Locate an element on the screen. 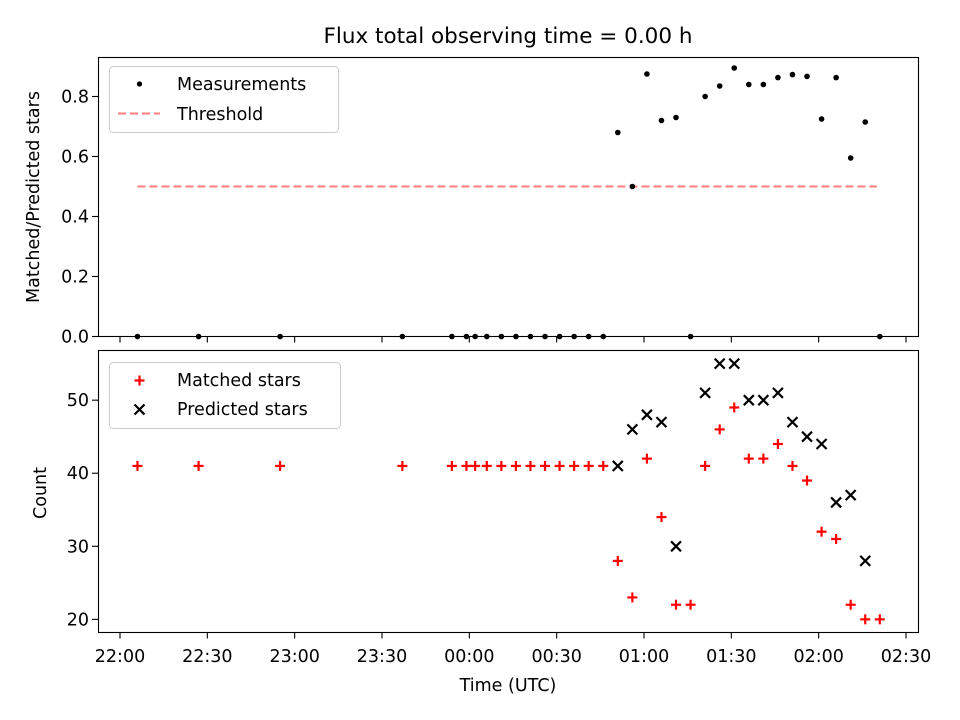 This screenshot has height=720, width=960. legend-threshold-label: Threshold is located at coordinates (219, 115).